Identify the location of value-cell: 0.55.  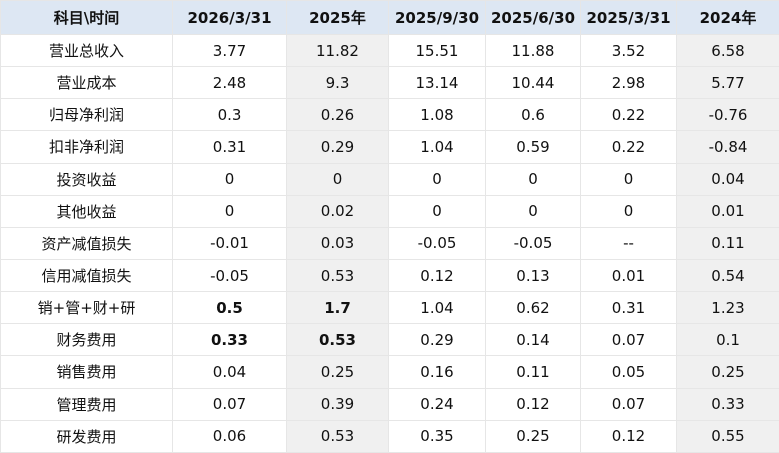
(727, 436).